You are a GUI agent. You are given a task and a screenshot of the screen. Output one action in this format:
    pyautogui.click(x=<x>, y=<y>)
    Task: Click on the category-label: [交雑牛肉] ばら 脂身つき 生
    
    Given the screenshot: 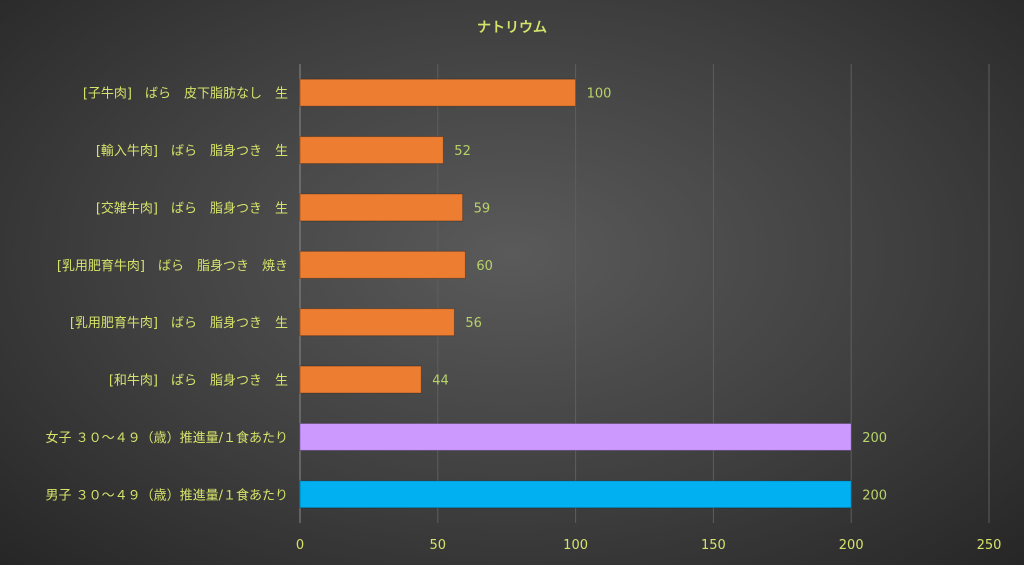 What is the action you would take?
    pyautogui.click(x=192, y=208)
    